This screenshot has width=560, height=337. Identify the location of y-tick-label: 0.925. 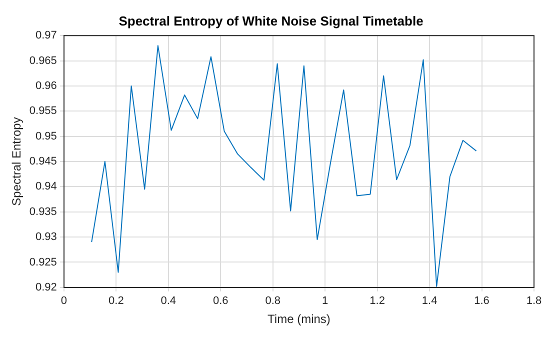
(43, 262).